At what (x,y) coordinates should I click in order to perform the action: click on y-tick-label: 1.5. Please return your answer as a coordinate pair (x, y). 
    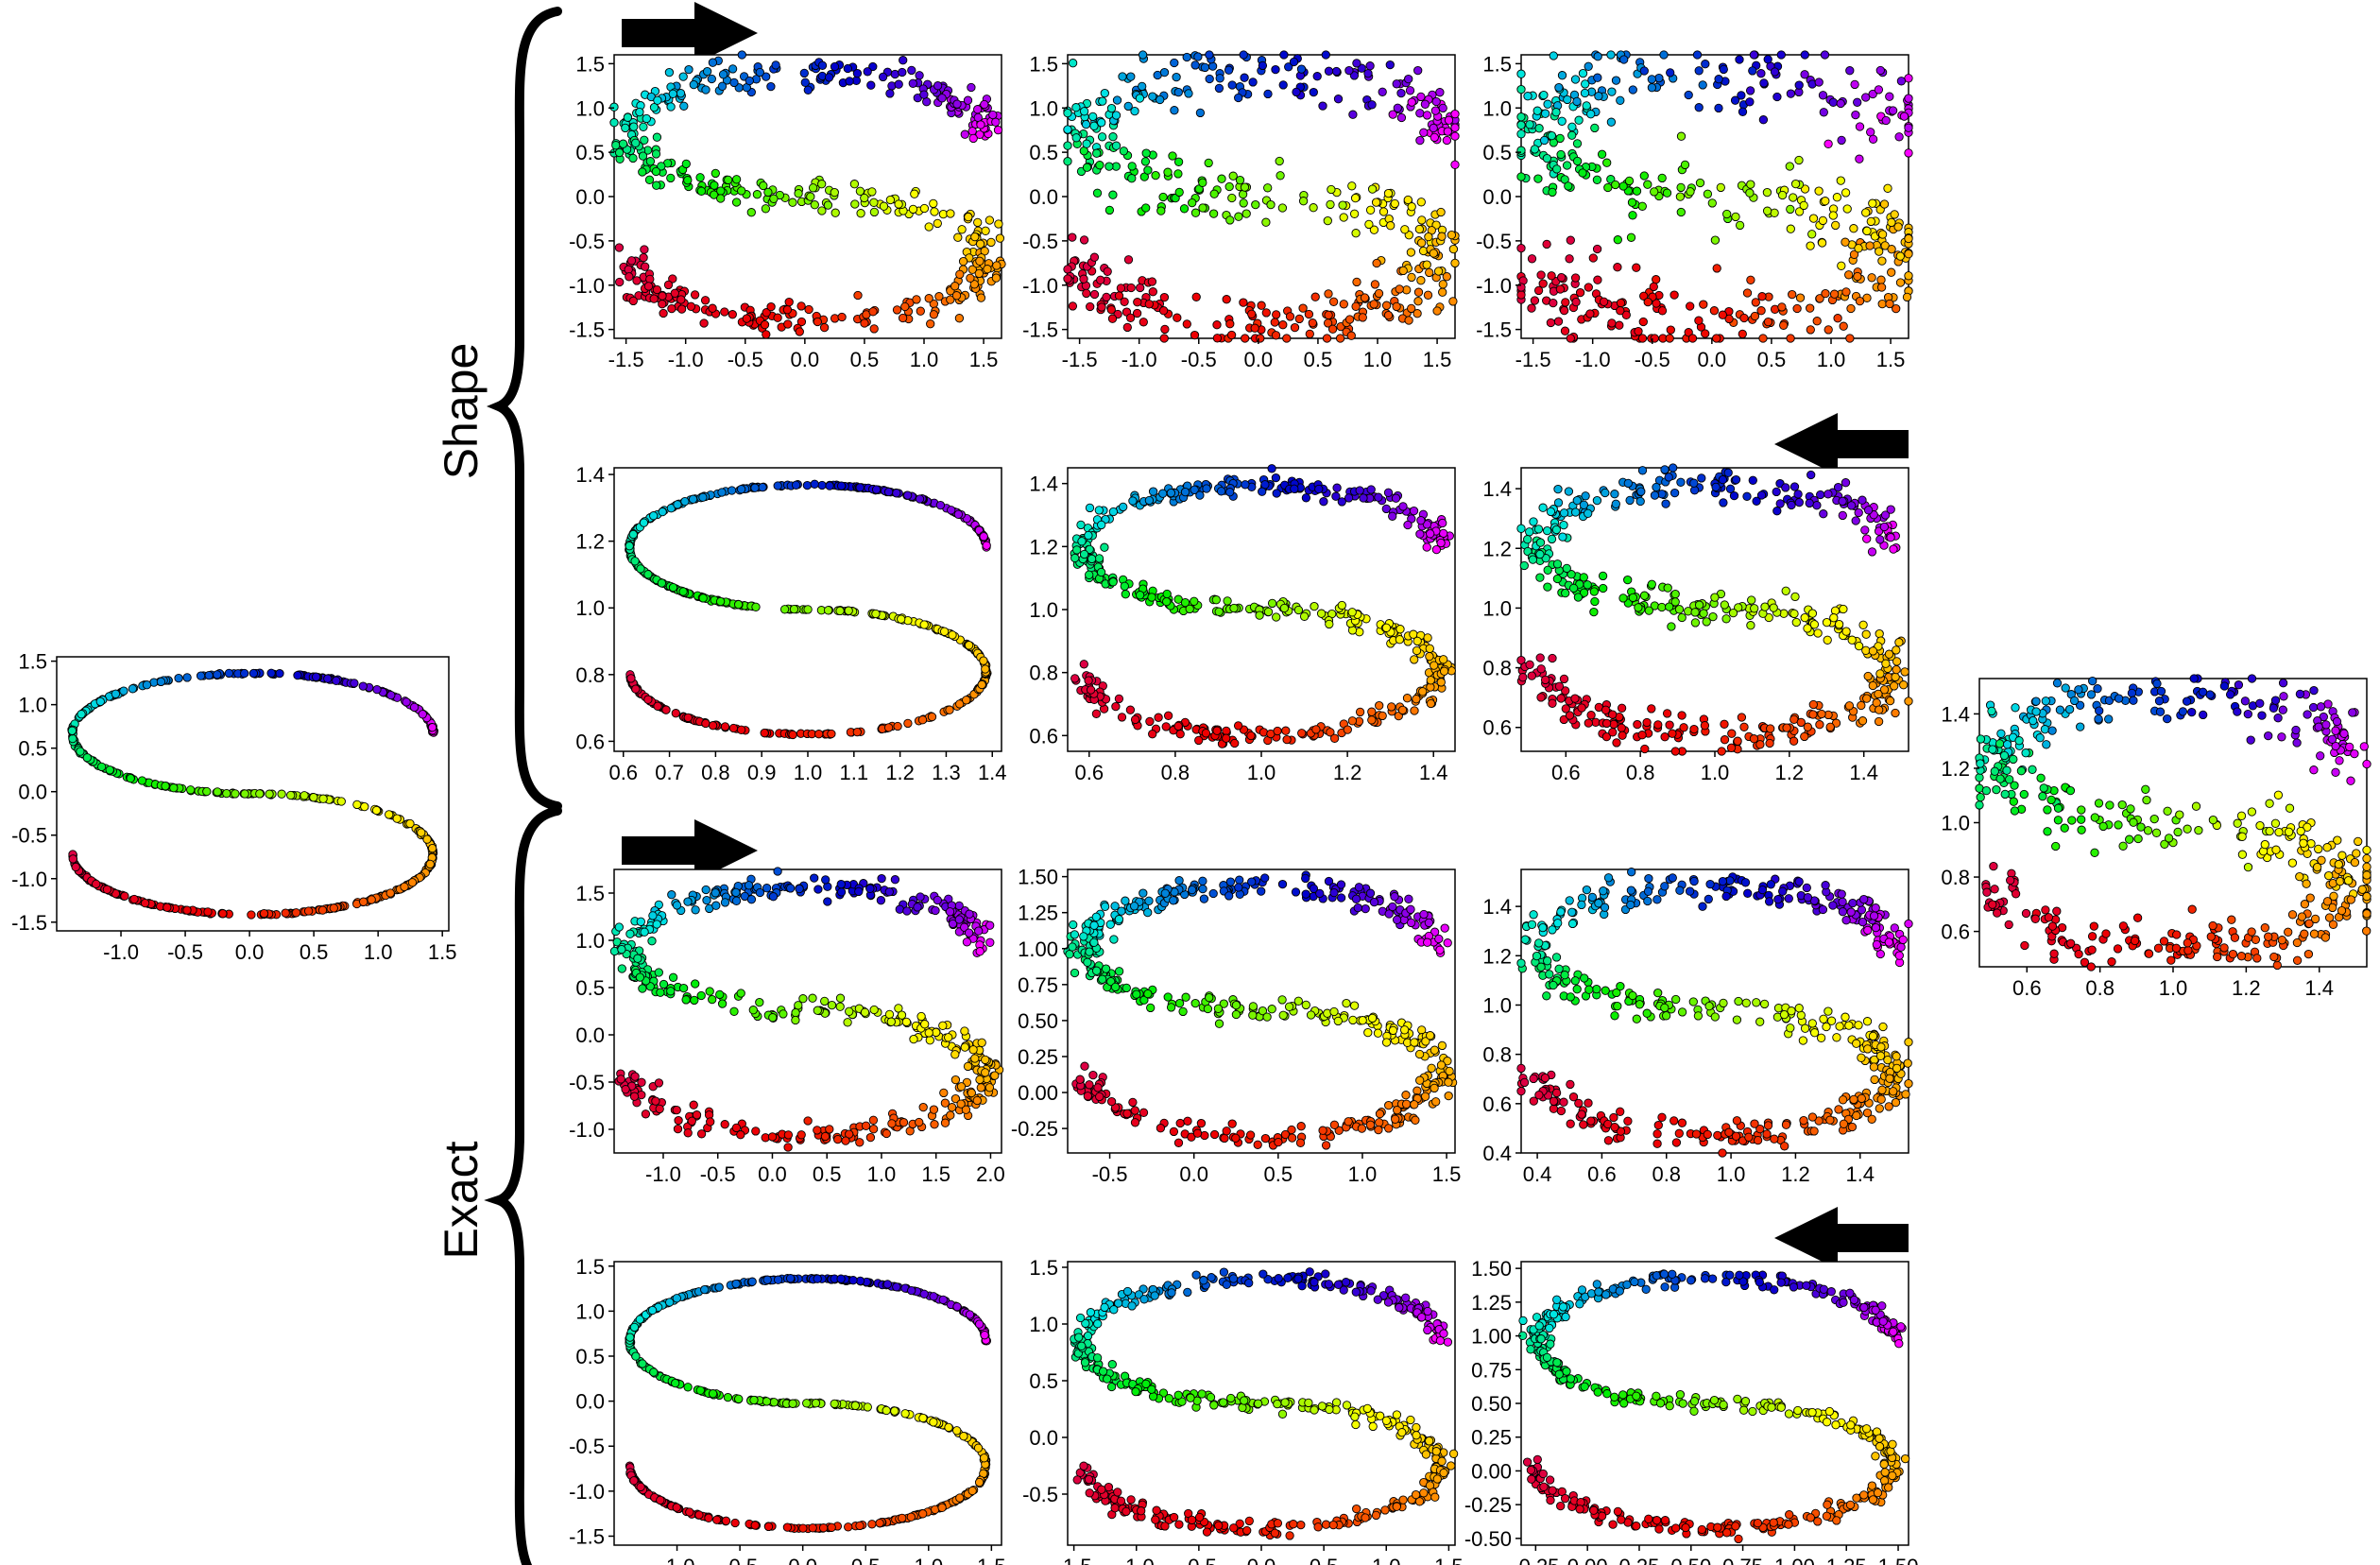
    Looking at the image, I should click on (32, 662).